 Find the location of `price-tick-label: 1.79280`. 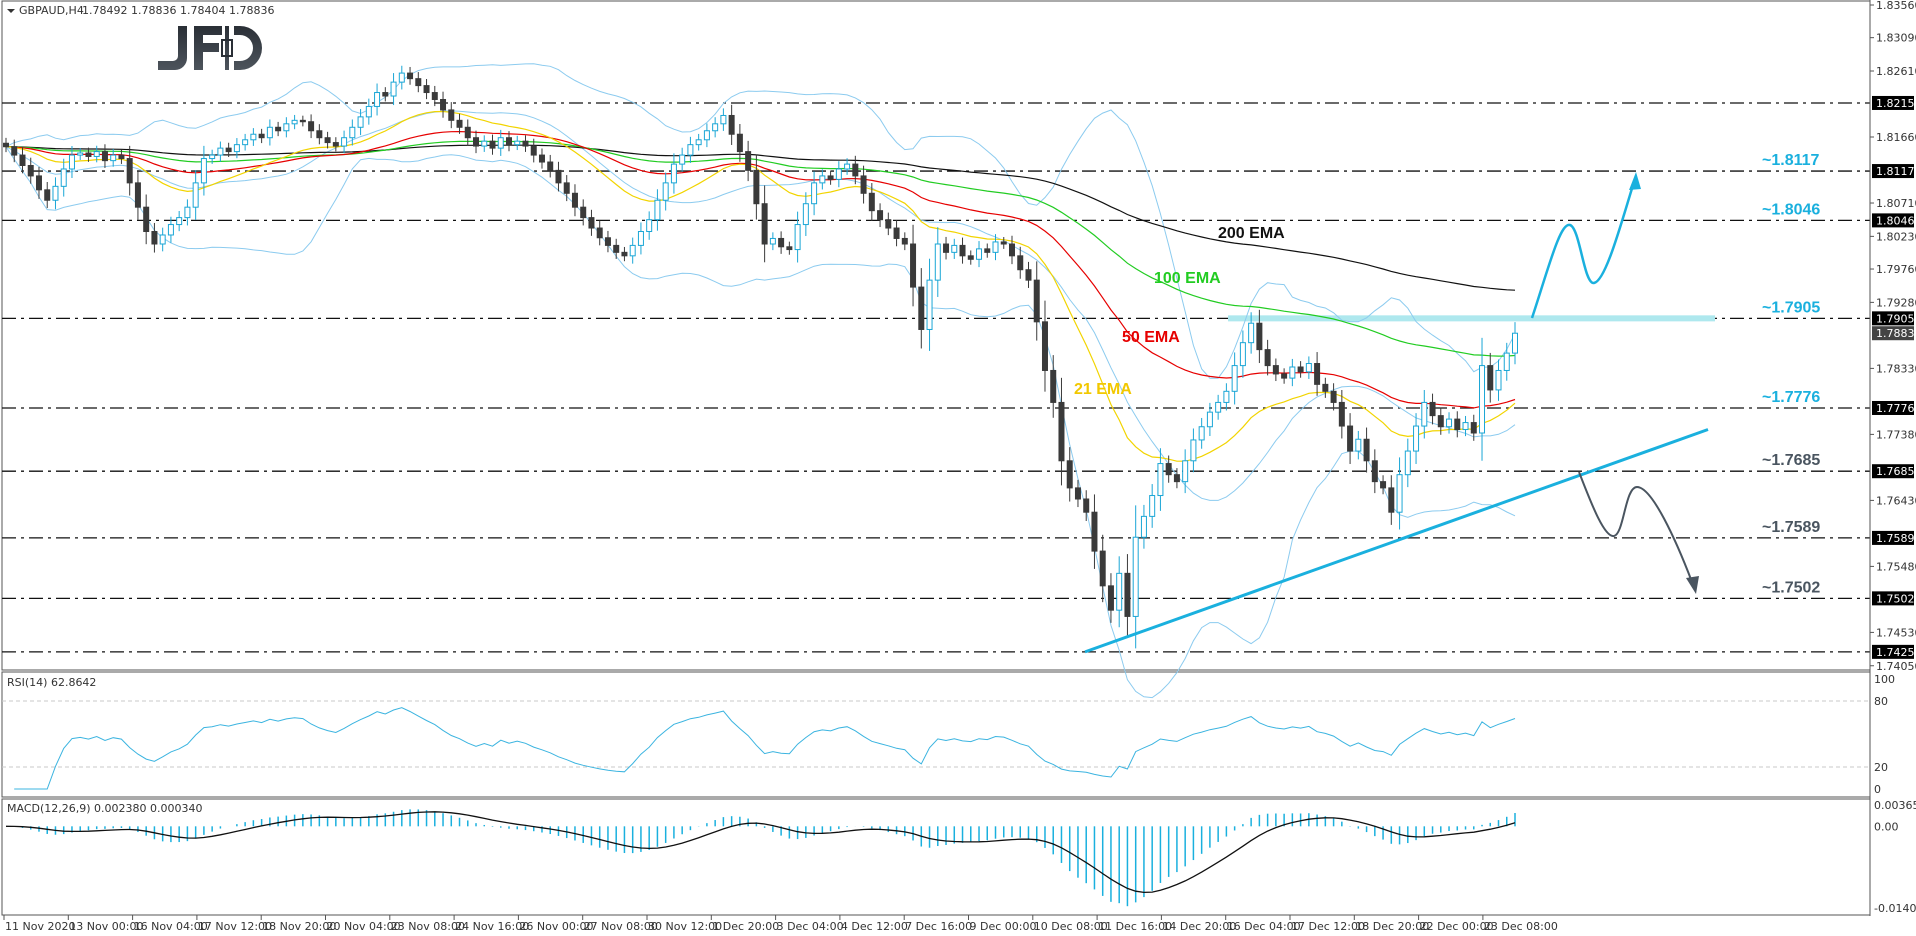

price-tick-label: 1.79280 is located at coordinates (1896, 302).